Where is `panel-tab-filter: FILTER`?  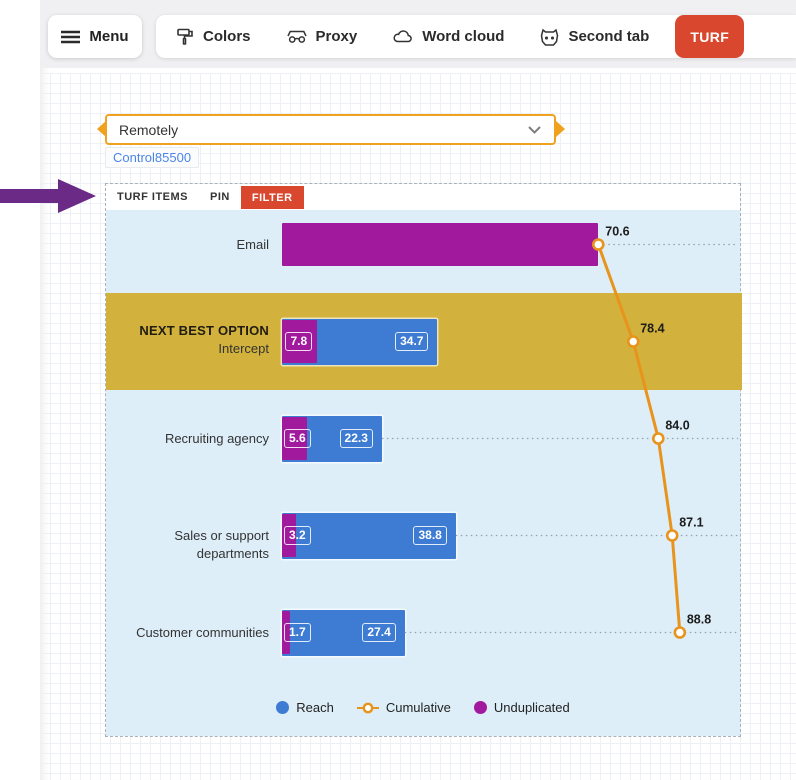
panel-tab-filter: FILTER is located at coordinates (272, 197).